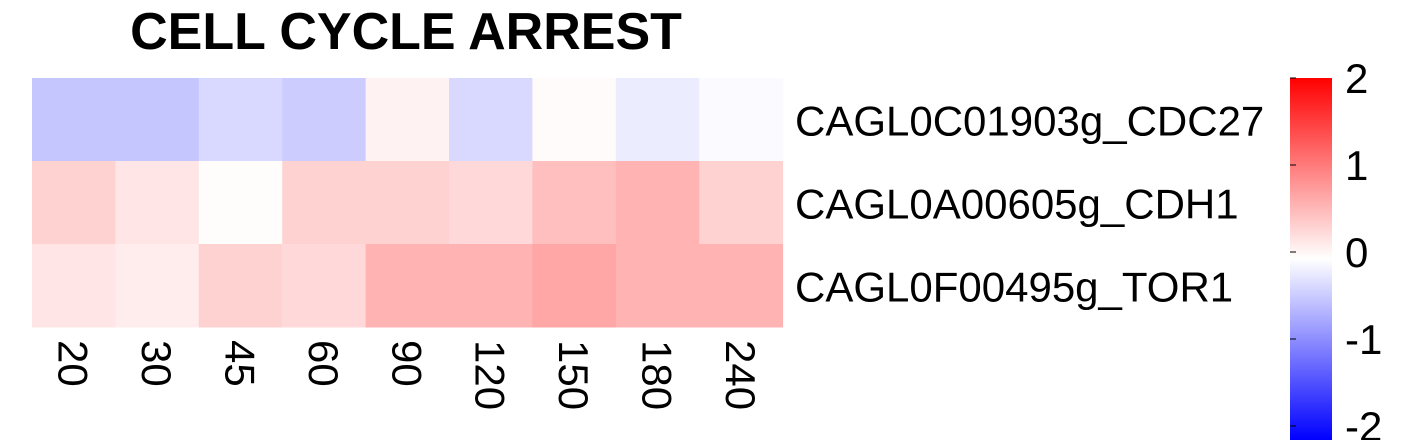 This screenshot has width=1420, height=440. I want to click on column-label: 20, so click(73, 363).